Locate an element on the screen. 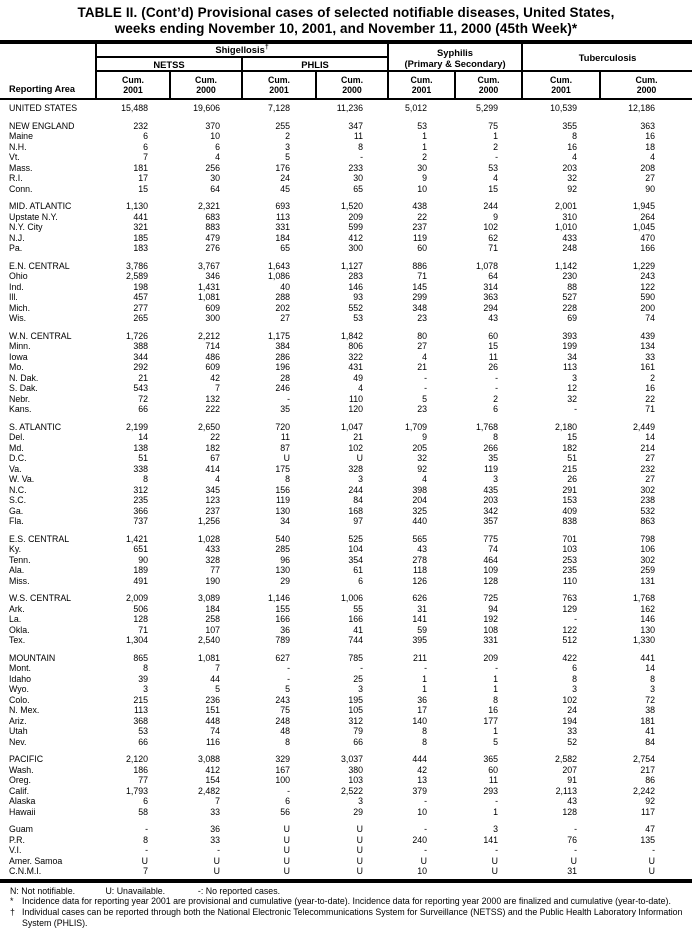 This screenshot has height=934, width=692. cell-value: 255 is located at coordinates (282, 125).